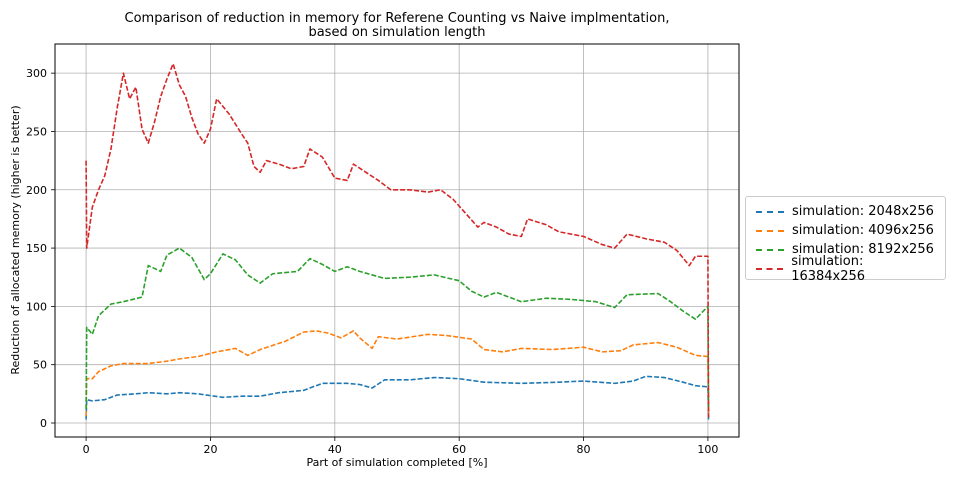 Image resolution: width=960 pixels, height=480 pixels. Describe the element at coordinates (863, 211) in the screenshot. I see `legend-label: simulation: 2048x256` at that location.